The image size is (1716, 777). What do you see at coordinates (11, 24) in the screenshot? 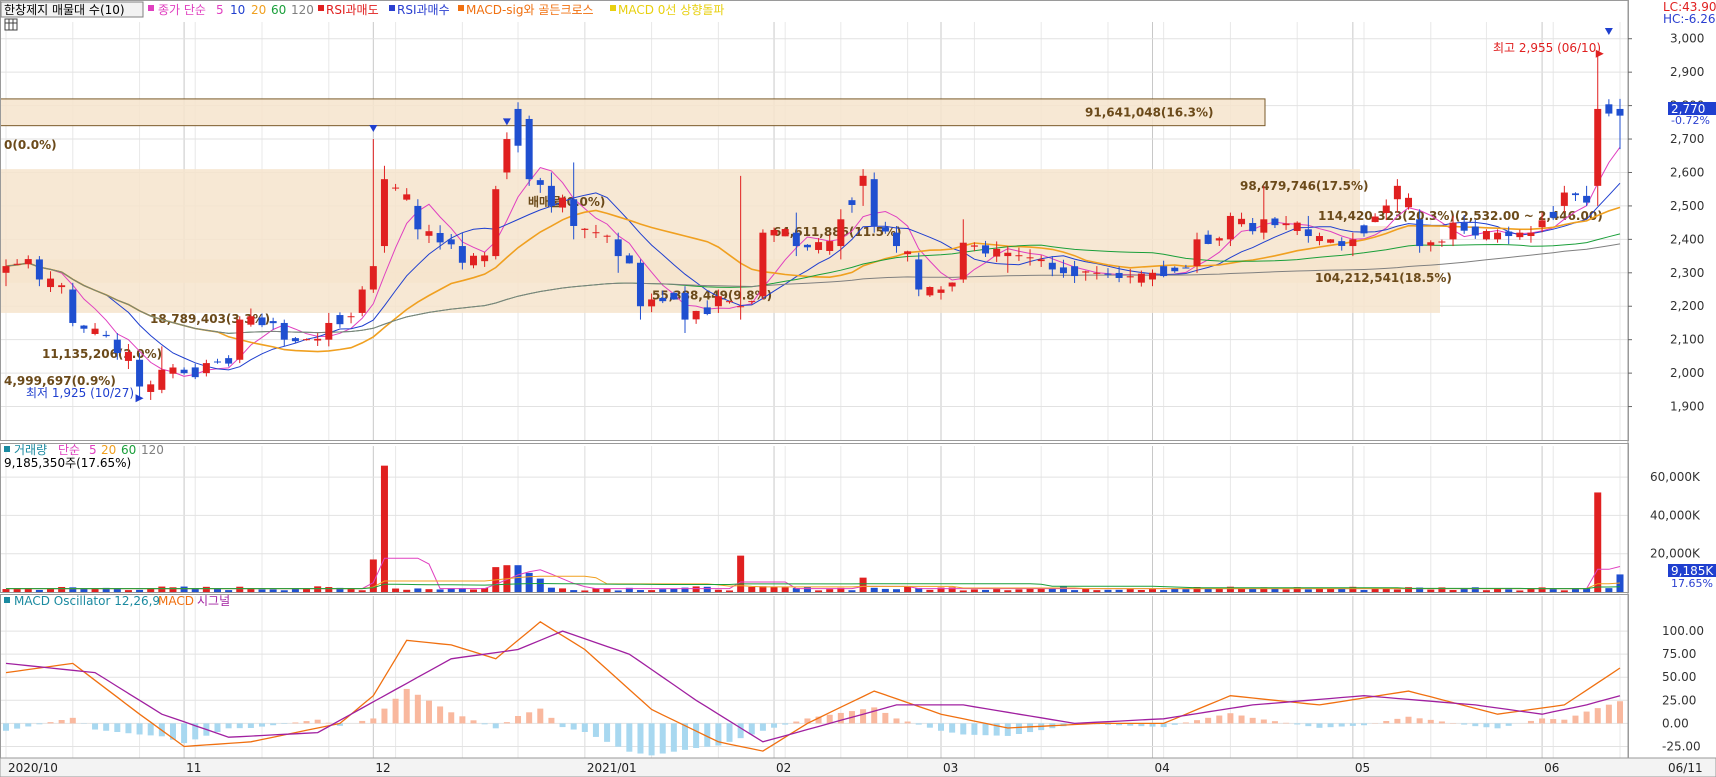
I see `table-toggle-icon` at bounding box center [11, 24].